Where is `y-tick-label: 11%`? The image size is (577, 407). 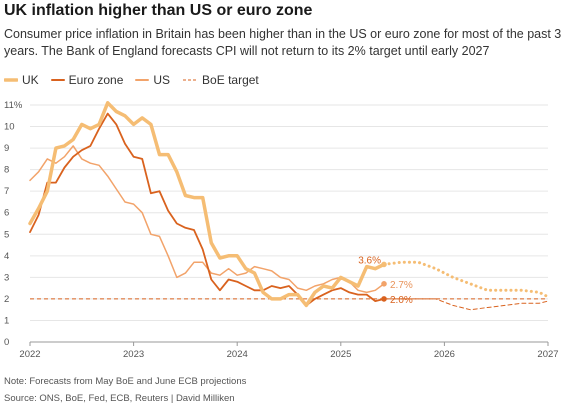
y-tick-label: 11% is located at coordinates (13, 105).